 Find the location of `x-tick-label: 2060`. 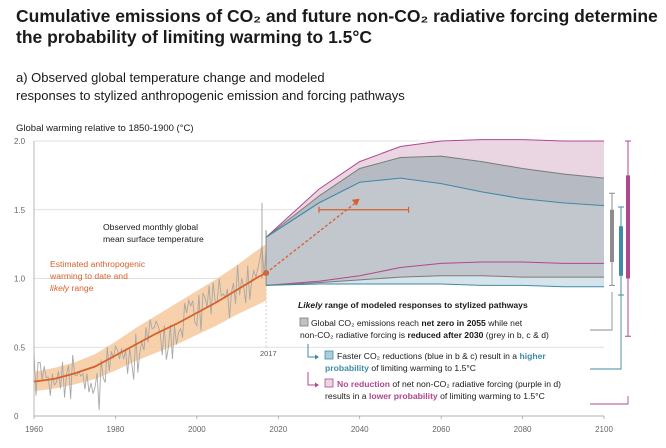

x-tick-label: 2060 is located at coordinates (441, 429).